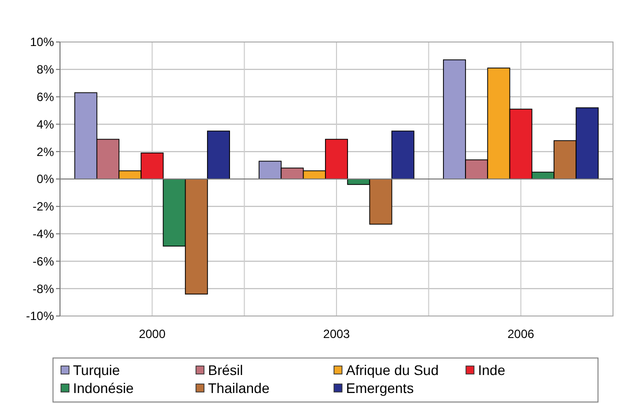 The height and width of the screenshot is (403, 620). Describe the element at coordinates (152, 334) in the screenshot. I see `x-tick-label: 2000` at that location.